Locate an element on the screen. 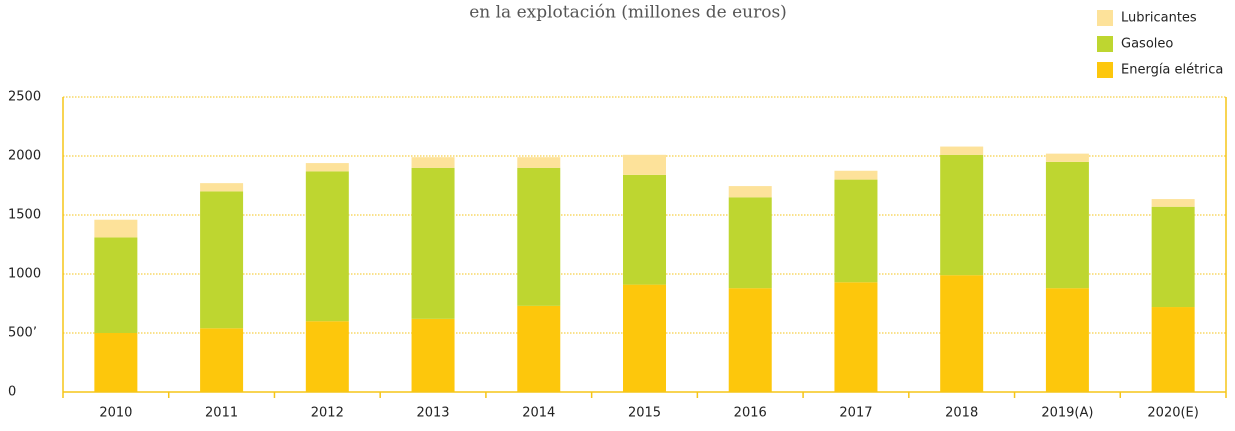 The image size is (1235, 431). x-tick-label: 2017 is located at coordinates (855, 413).